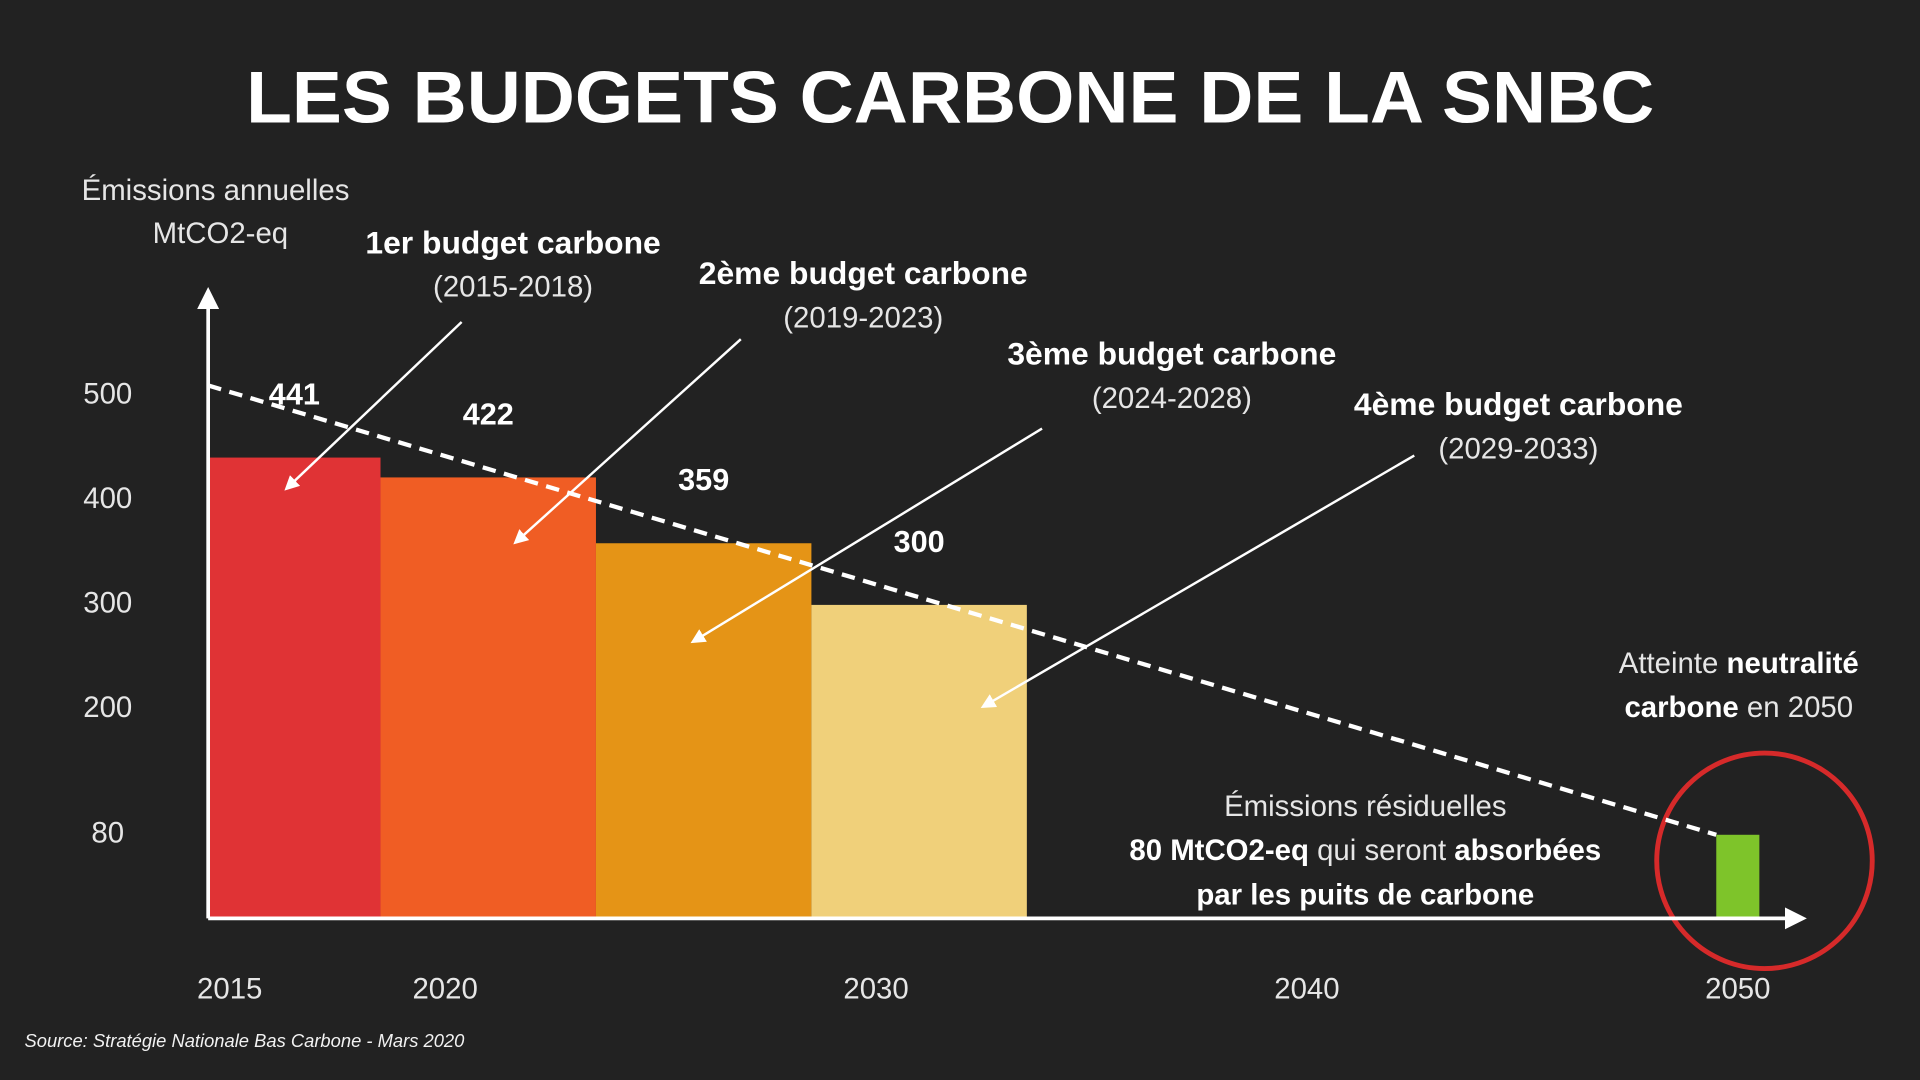 The height and width of the screenshot is (1080, 1920). What do you see at coordinates (229, 988) in the screenshot?
I see `x-tick-label: 2015` at bounding box center [229, 988].